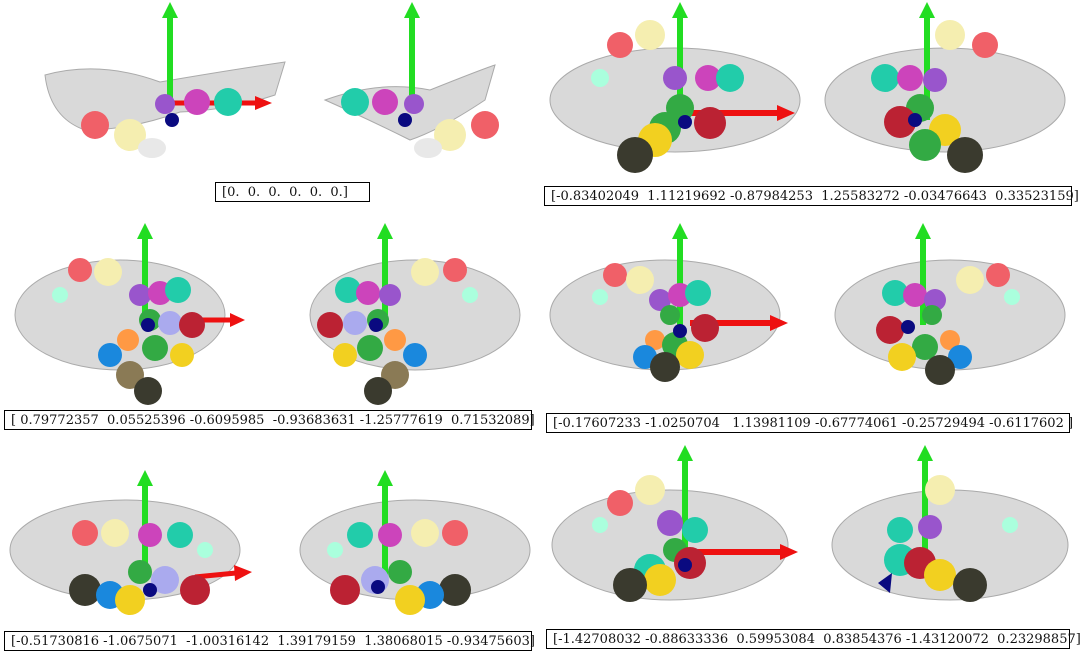 This screenshot has height=659, width=1080. What do you see at coordinates (807, 304) in the screenshot?
I see `panel-d-render` at bounding box center [807, 304].